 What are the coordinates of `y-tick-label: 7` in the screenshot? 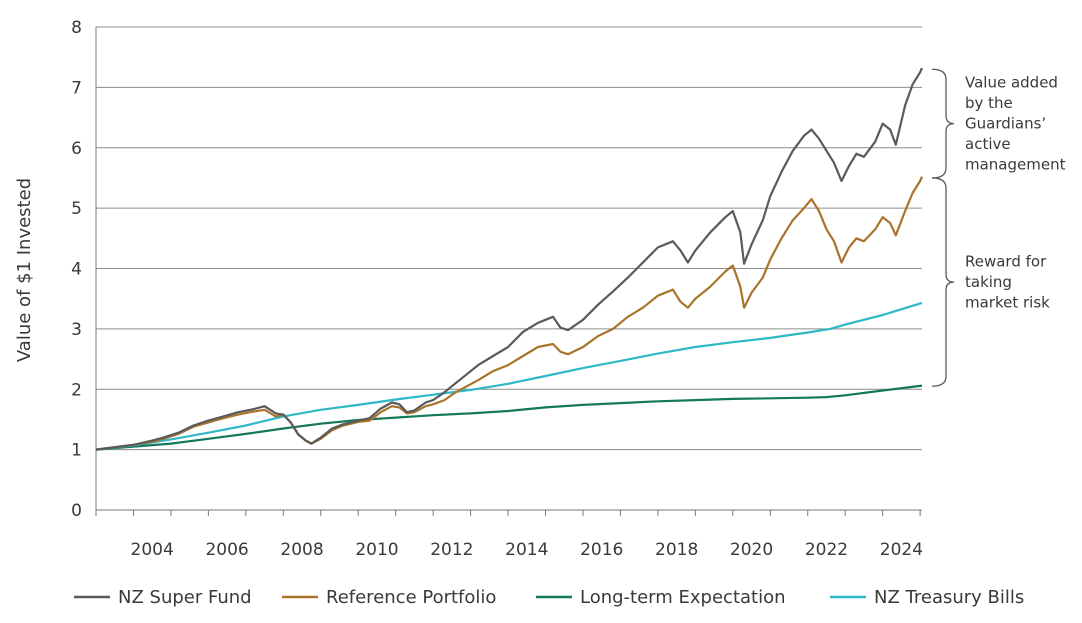 It's located at (76, 88).